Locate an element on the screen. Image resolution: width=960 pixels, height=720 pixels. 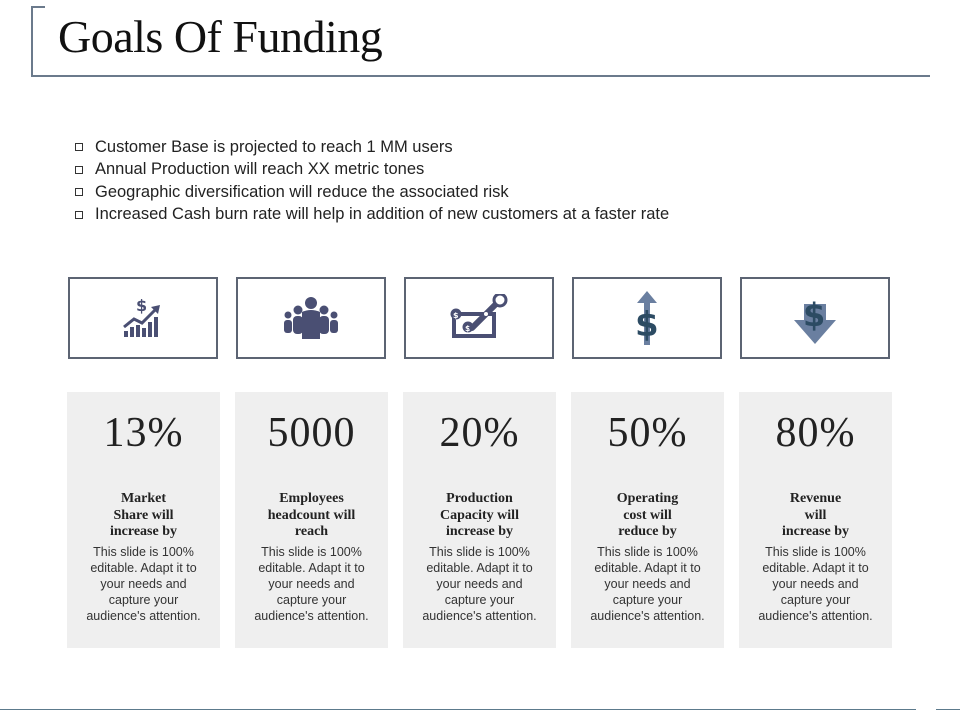
footer-divider-end is located at coordinates (948, 709).